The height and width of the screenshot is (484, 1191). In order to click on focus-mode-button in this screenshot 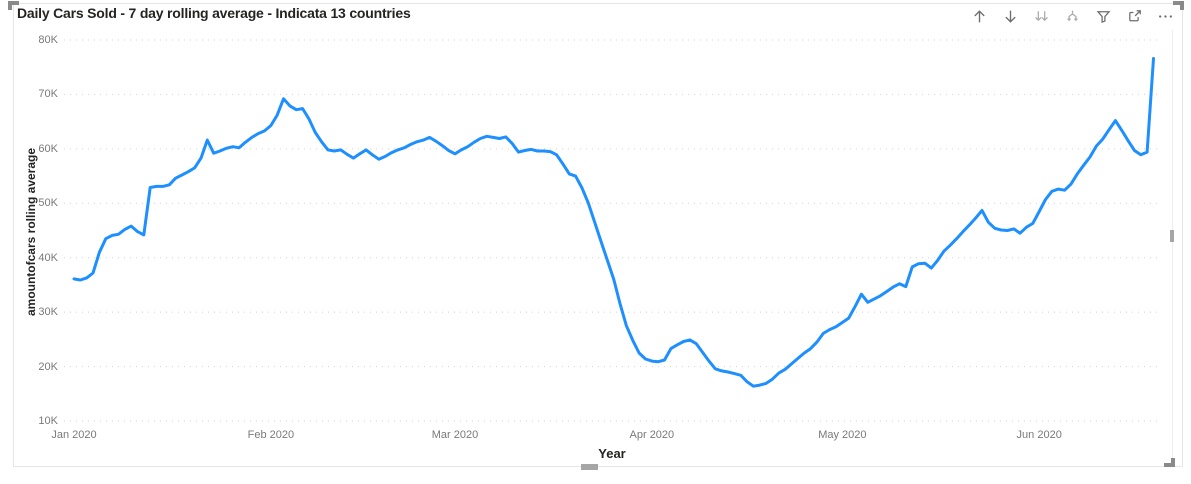, I will do `click(1134, 16)`.